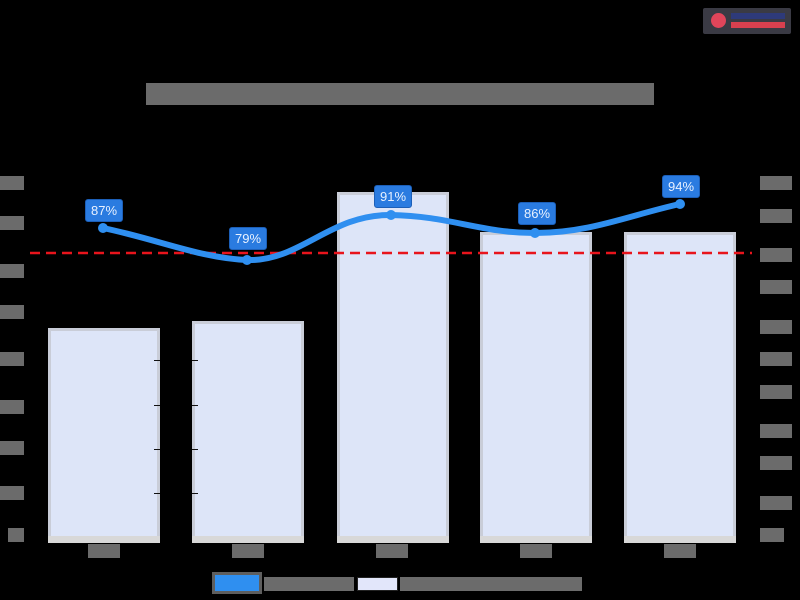  What do you see at coordinates (309, 584) in the screenshot?
I see `legend-label-line` at bounding box center [309, 584].